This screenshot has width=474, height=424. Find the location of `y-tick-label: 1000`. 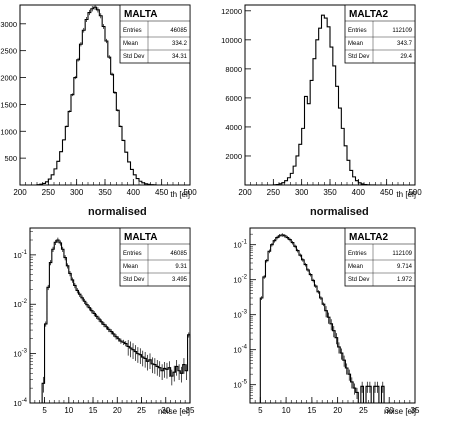

y-tick-label: 1000 is located at coordinates (8, 131).